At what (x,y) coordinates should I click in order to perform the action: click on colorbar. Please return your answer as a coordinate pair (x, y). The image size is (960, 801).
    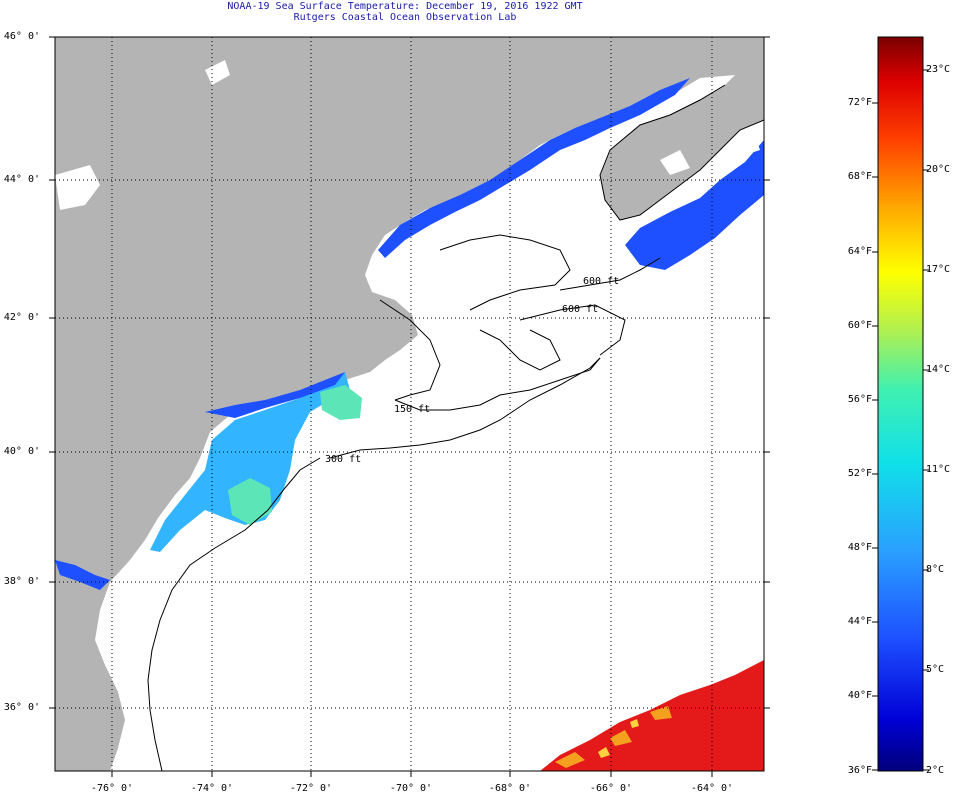
    Looking at the image, I should click on (900, 404).